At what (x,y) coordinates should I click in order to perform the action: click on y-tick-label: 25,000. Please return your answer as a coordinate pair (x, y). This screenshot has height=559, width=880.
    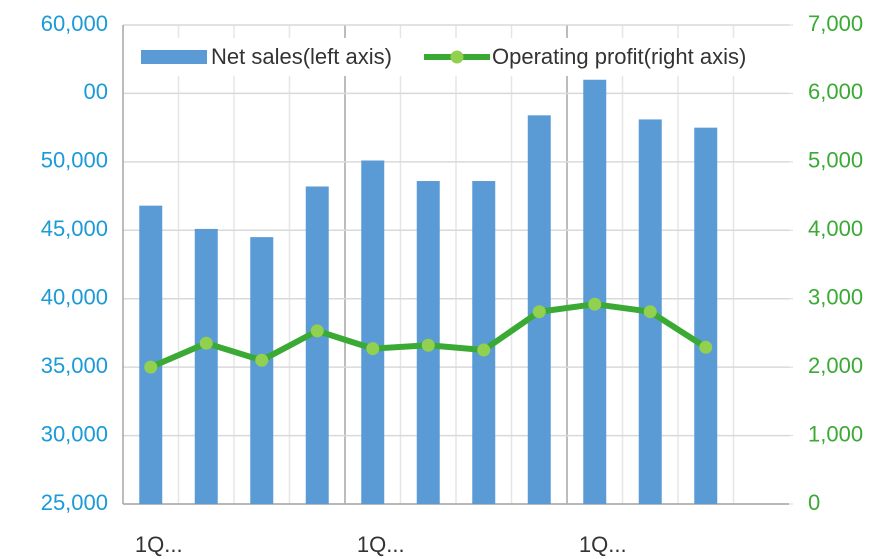
    Looking at the image, I should click on (74, 502).